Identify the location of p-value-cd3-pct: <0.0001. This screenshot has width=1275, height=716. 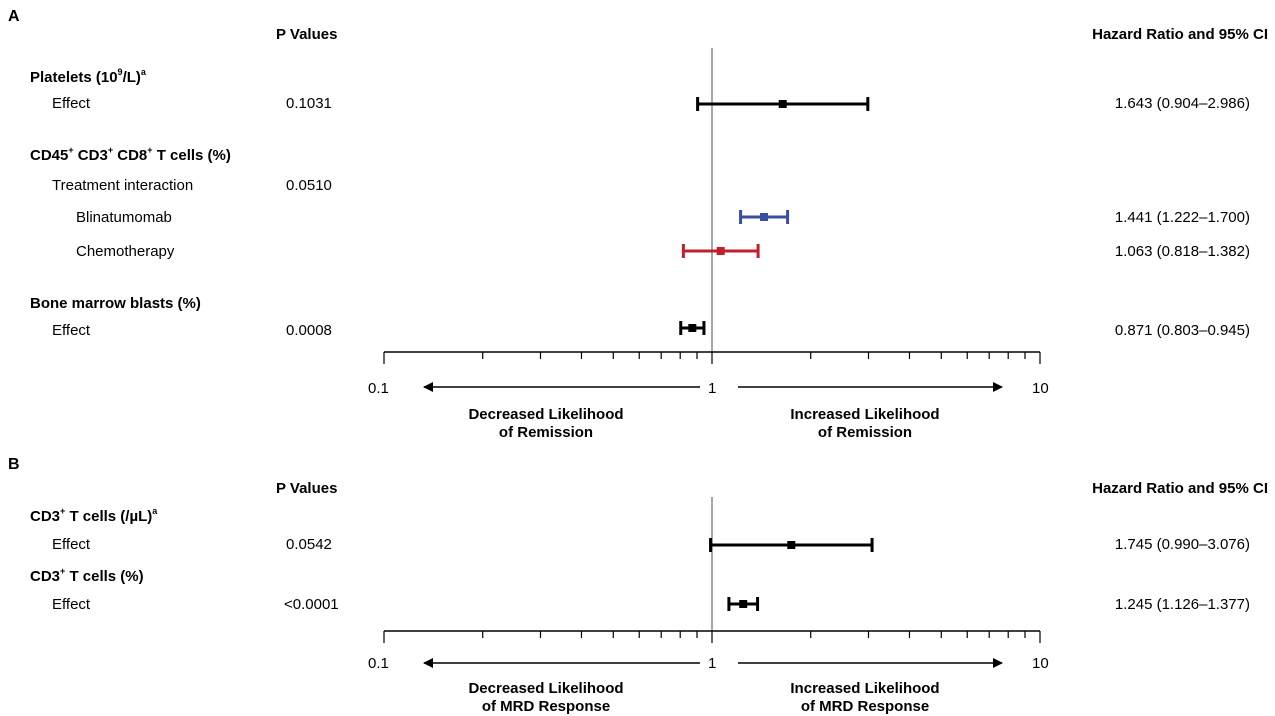
(311, 604).